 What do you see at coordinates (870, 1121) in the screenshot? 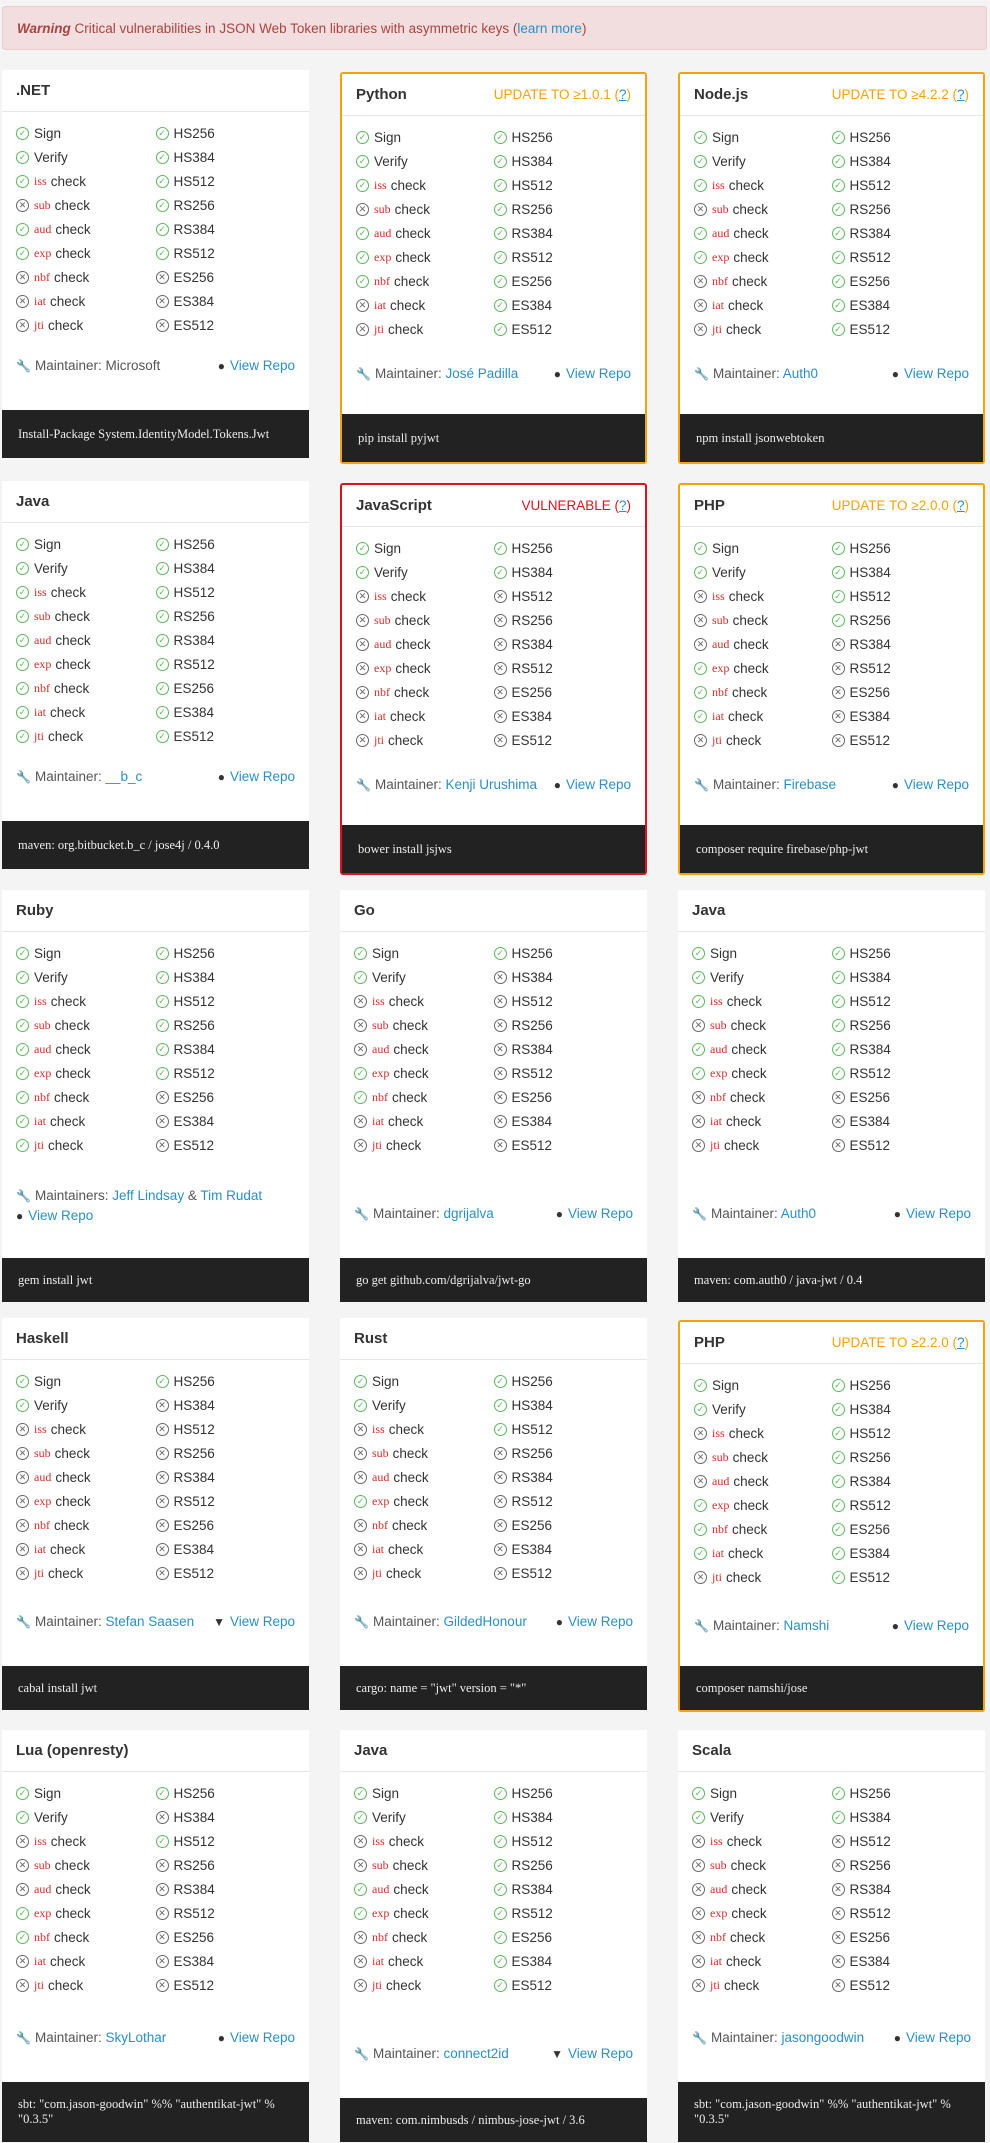
I see `algorithm-label: ES384` at bounding box center [870, 1121].